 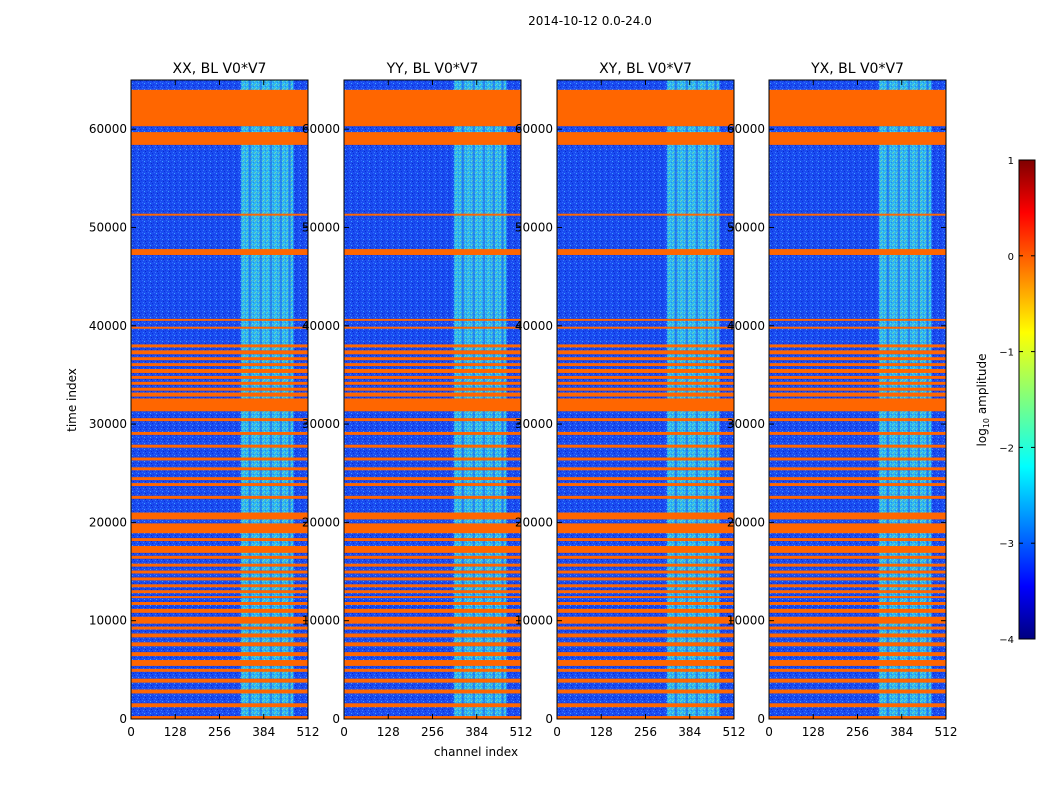 I want to click on colorbar-tick-label: −1, so click(x=1006, y=353).